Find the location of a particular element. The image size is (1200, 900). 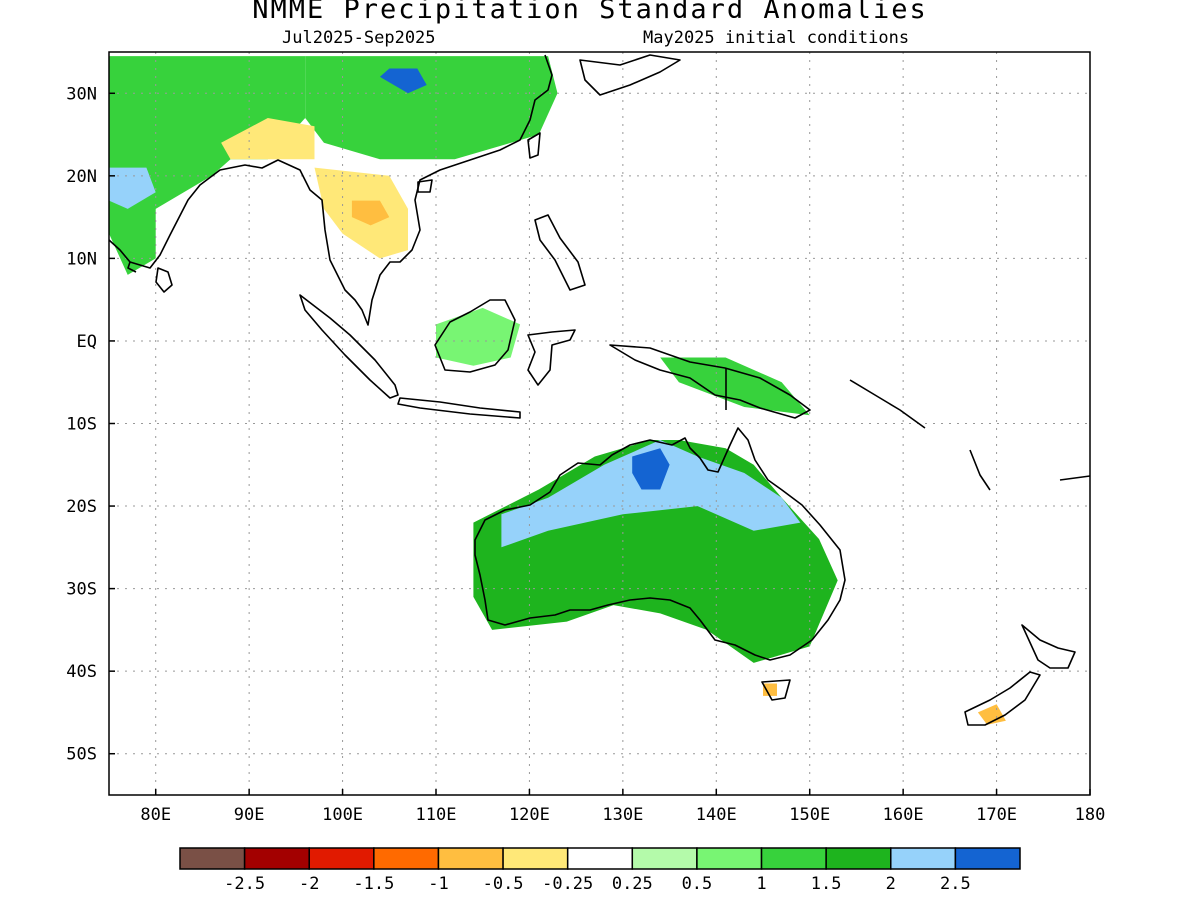

colorbar: -2.5 -2 -1.5 -1 -0.5 -0.25 0.25 0.5 1 1.5 2 2.5 is located at coordinates (600, 870).